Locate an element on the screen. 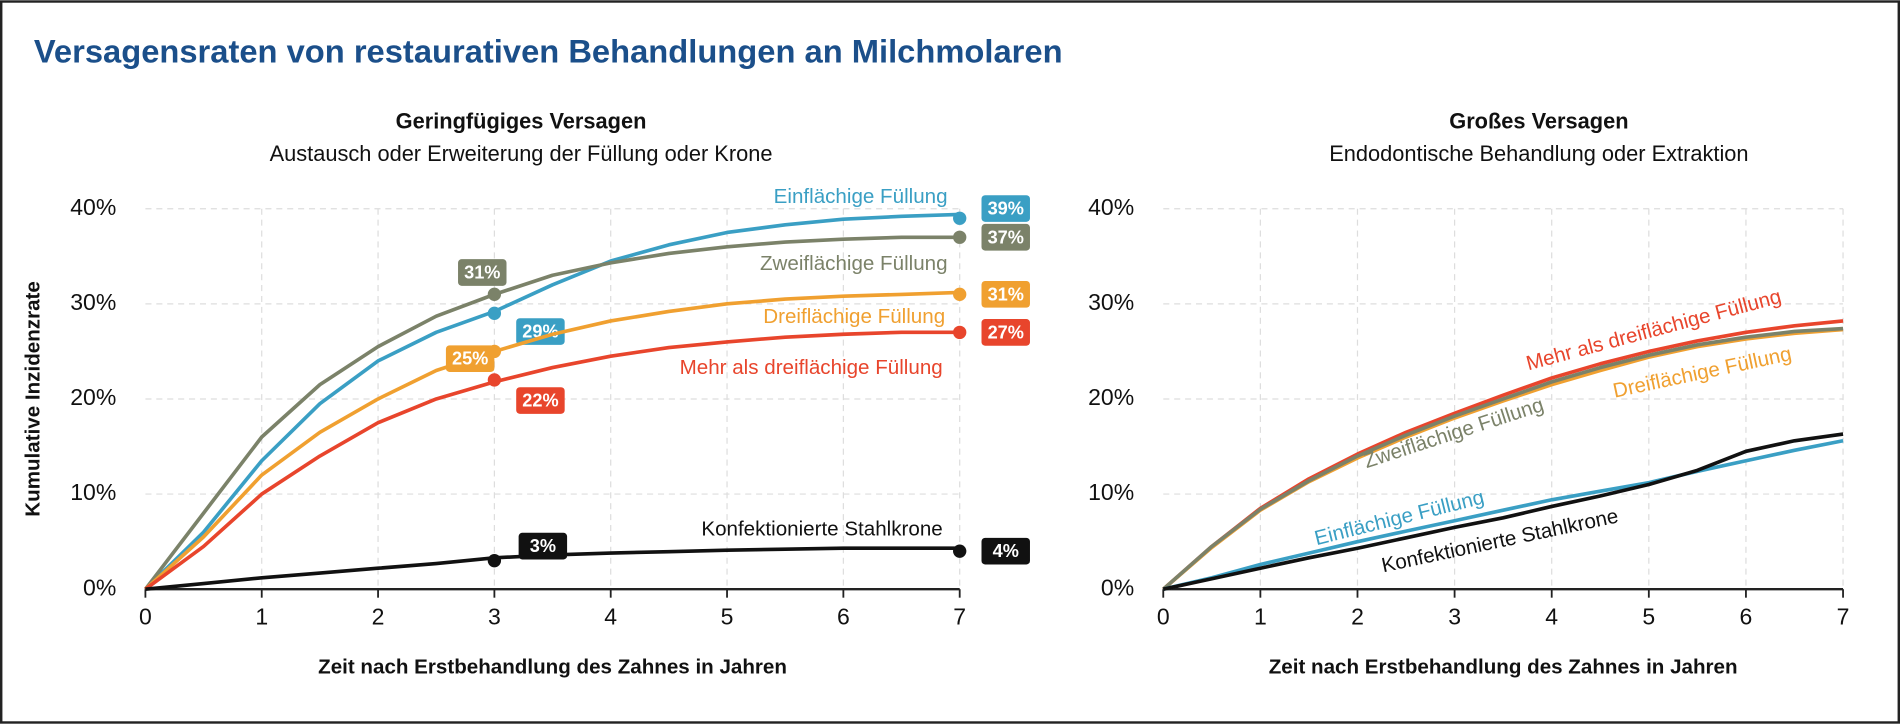 This screenshot has width=1900, height=724. y-axis-label: Kumulative Inzidenzrate is located at coordinates (32, 399).